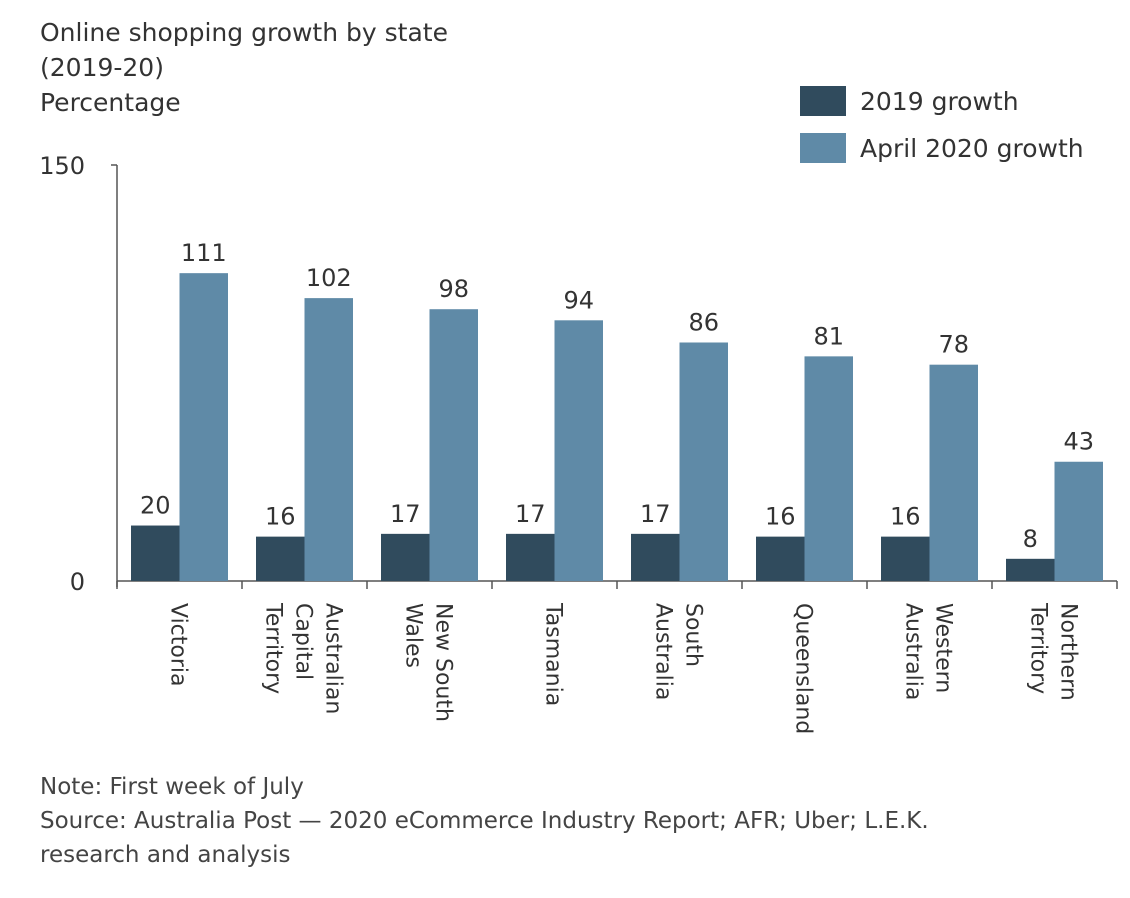 Image resolution: width=1130 pixels, height=898 pixels. Describe the element at coordinates (443, 662) in the screenshot. I see `category-label-line: New South` at that location.